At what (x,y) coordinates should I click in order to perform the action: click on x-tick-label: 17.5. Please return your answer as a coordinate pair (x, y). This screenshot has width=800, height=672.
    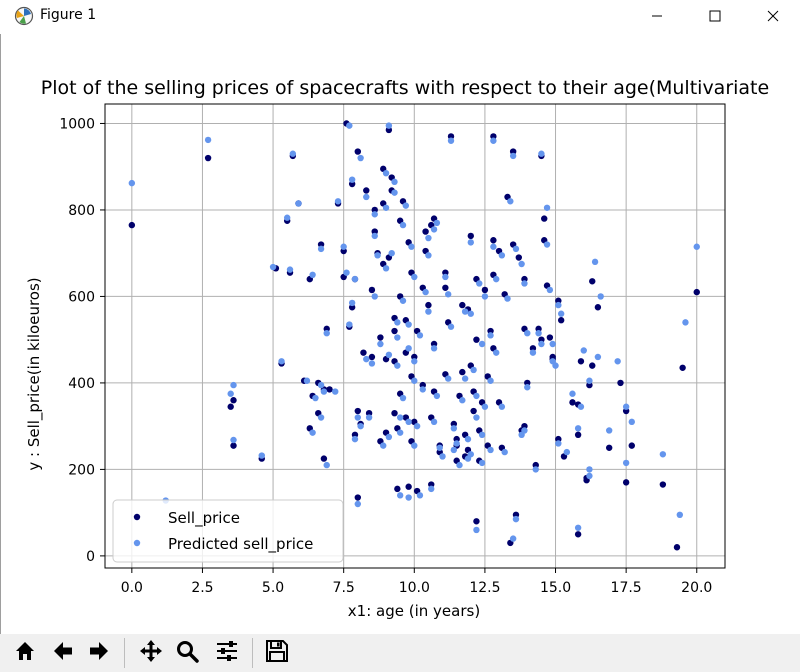
    Looking at the image, I should click on (626, 588).